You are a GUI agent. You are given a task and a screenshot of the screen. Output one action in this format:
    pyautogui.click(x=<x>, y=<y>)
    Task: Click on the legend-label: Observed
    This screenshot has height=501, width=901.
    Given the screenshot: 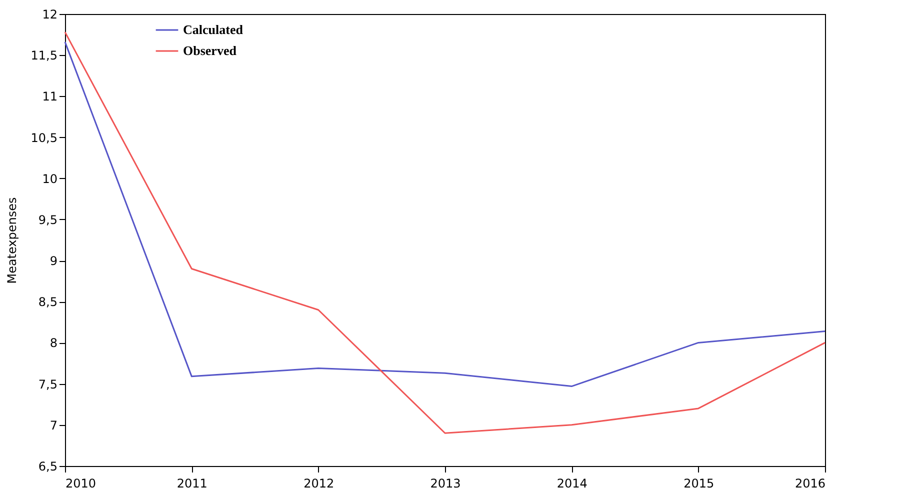 What is the action you would take?
    pyautogui.click(x=210, y=50)
    